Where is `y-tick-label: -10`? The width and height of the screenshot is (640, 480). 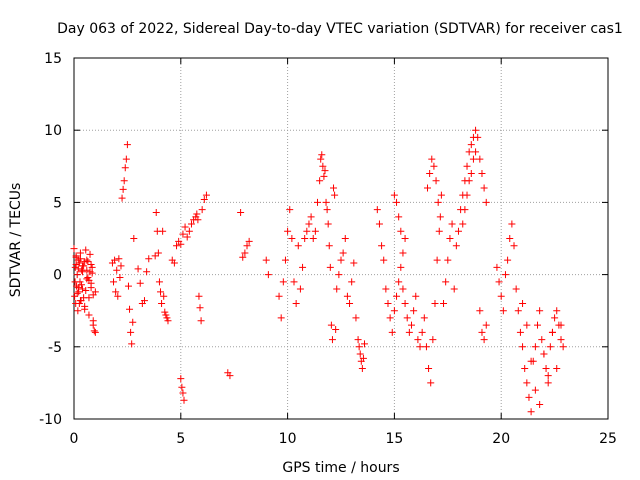
y-tick-label: -10 is located at coordinates (50, 420).